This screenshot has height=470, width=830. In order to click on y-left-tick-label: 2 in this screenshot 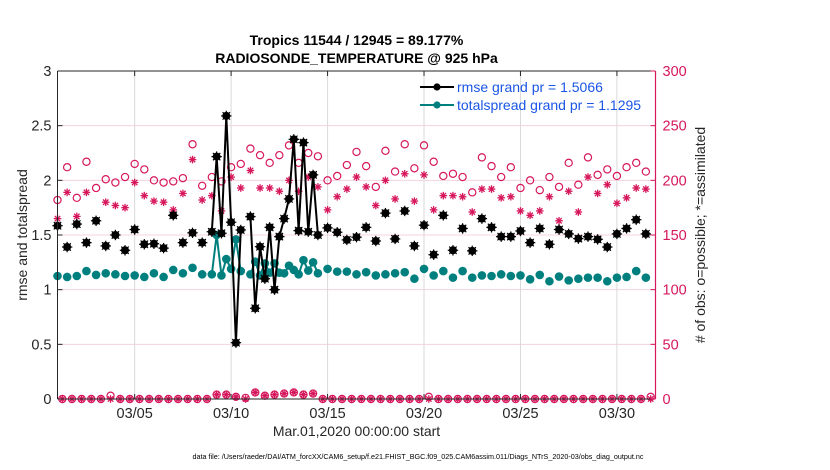, I will do `click(47, 181)`.